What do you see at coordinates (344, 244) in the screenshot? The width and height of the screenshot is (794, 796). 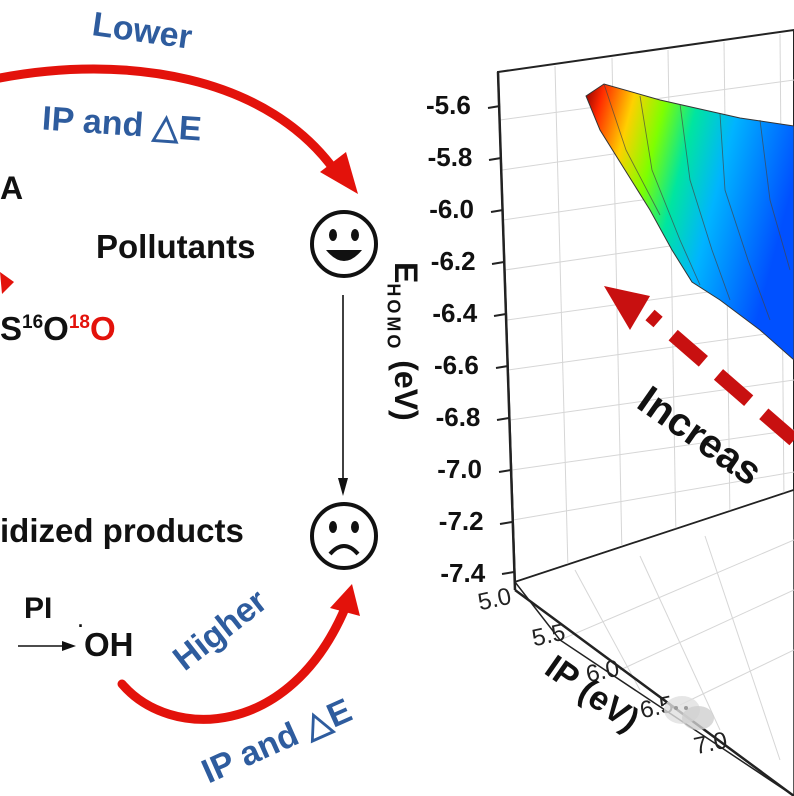 I see `happy-face-icon` at bounding box center [344, 244].